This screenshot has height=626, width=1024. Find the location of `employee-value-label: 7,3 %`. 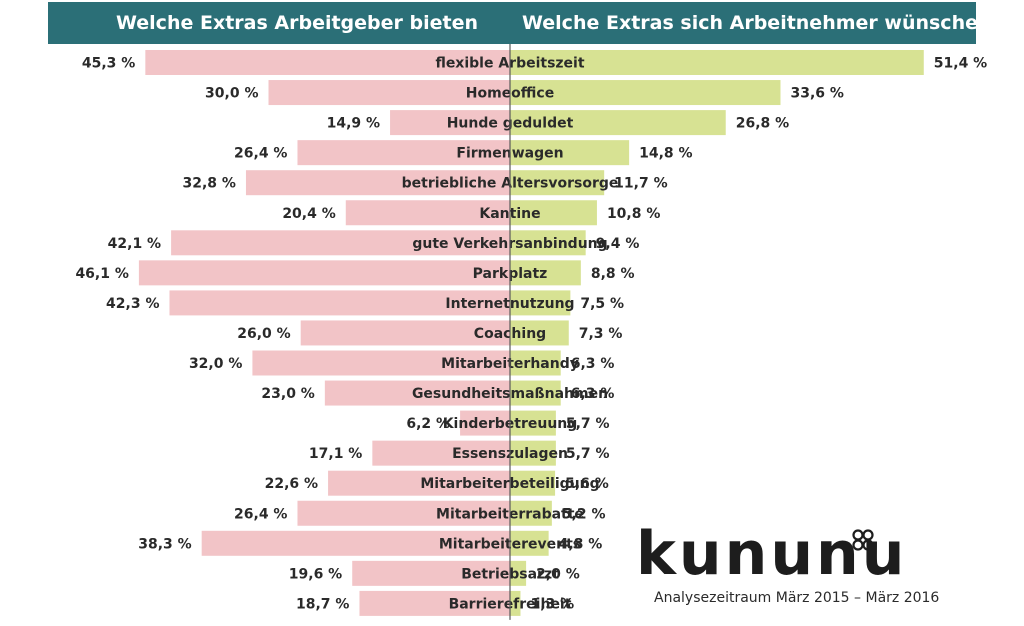

employee-value-label: 7,3 % is located at coordinates (601, 334).